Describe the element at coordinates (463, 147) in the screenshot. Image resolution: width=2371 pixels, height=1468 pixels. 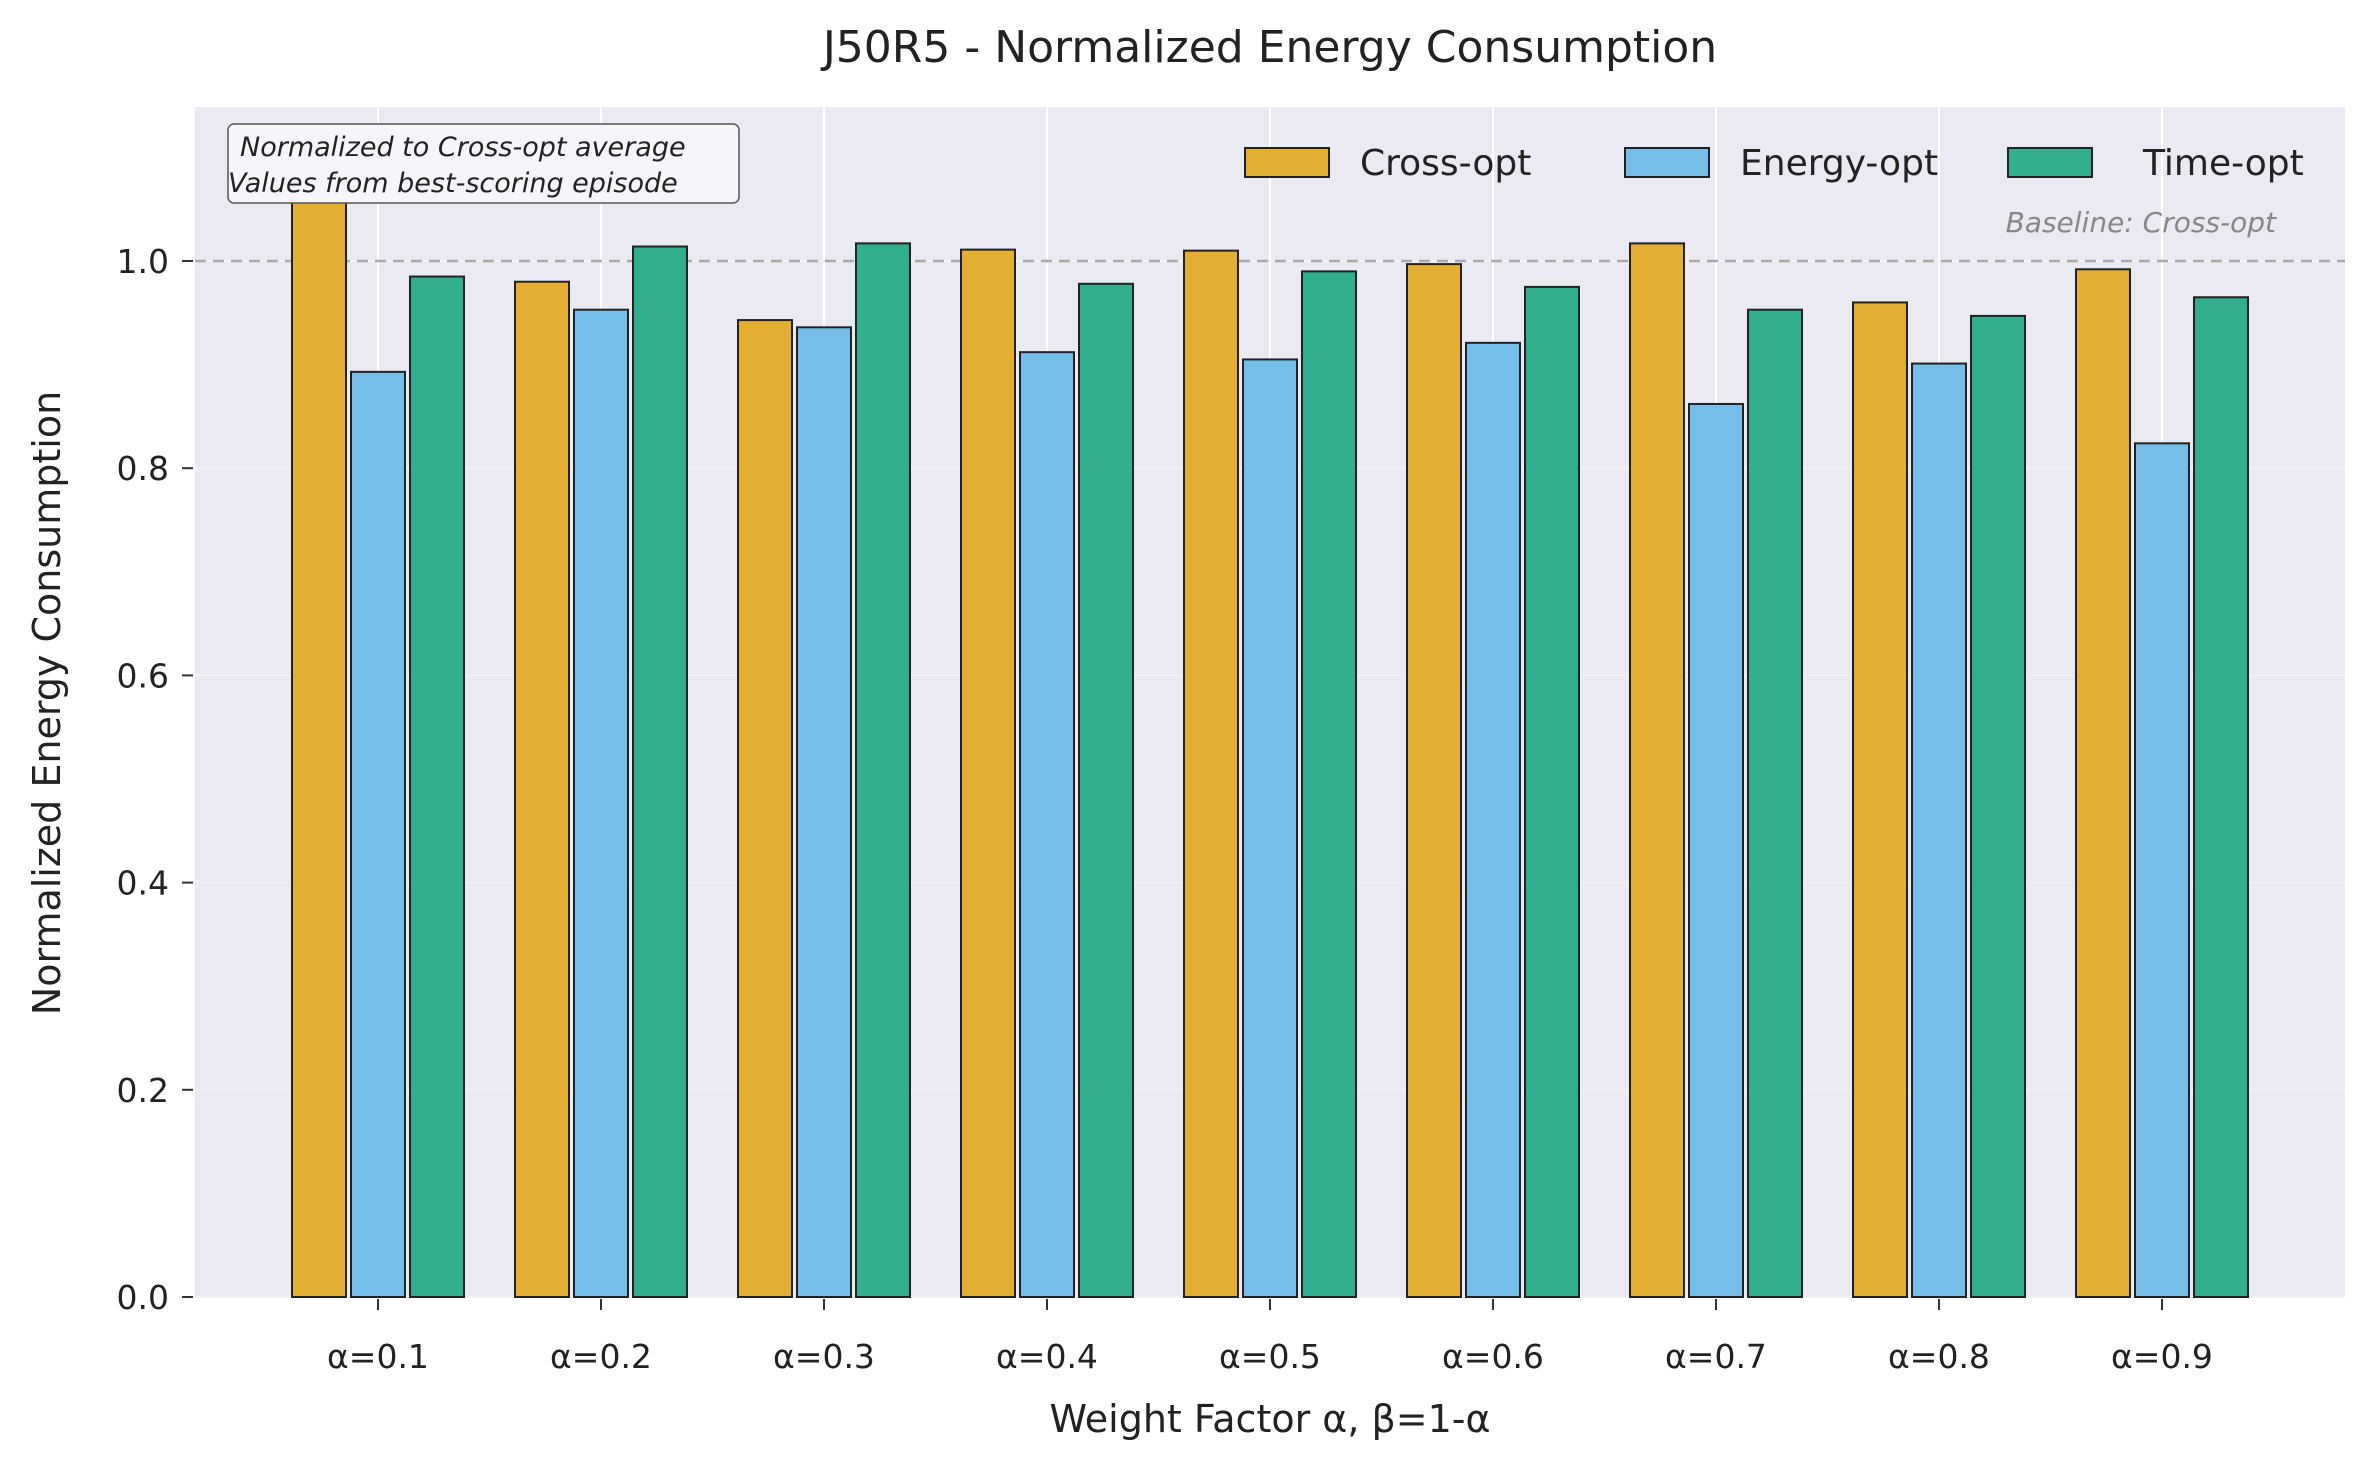
I see `annotation-line-1: Normalized to Cross-opt average` at that location.